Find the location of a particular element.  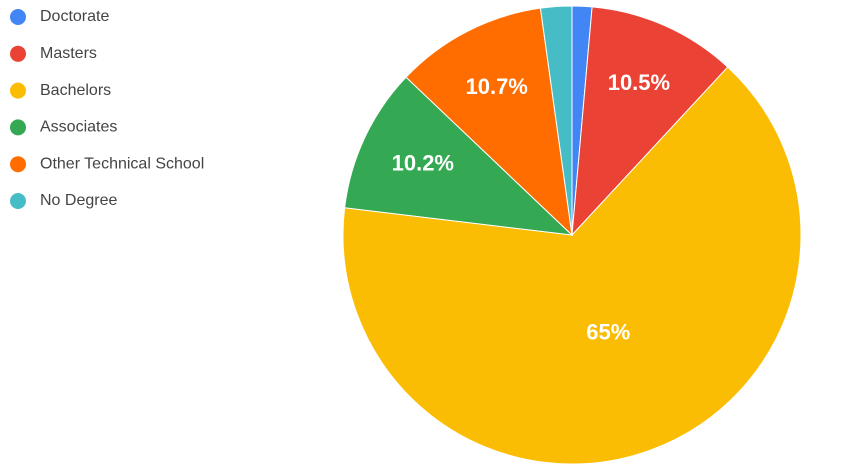

legend-label: Other Technical School is located at coordinates (122, 163).